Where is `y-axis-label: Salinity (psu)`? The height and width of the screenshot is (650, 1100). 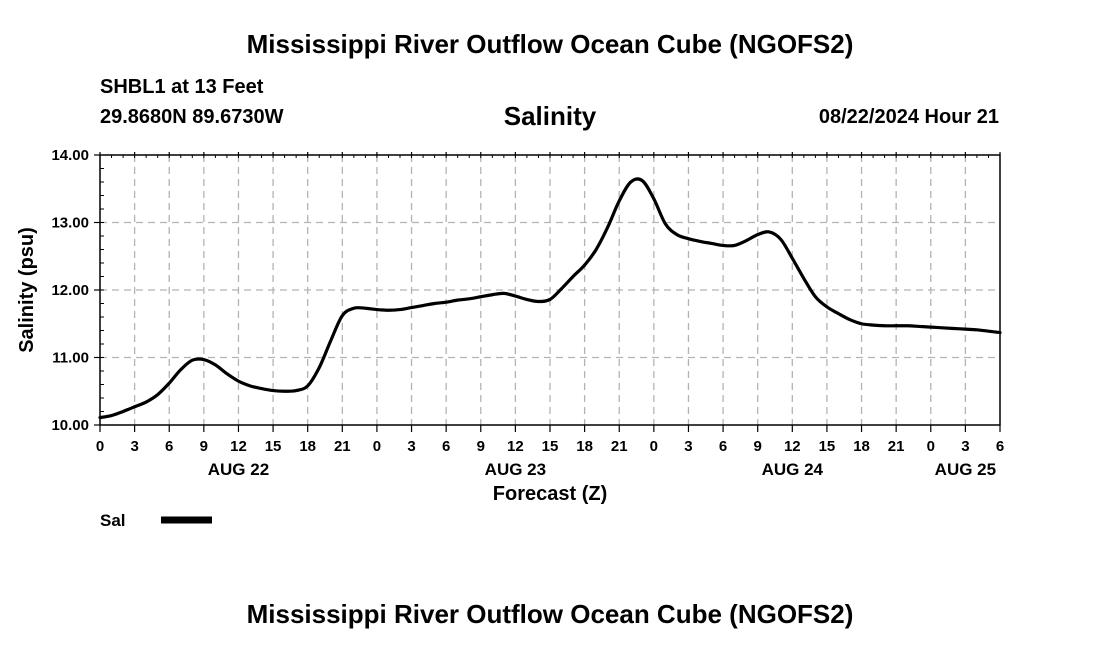 y-axis-label: Salinity (psu) is located at coordinates (27, 290).